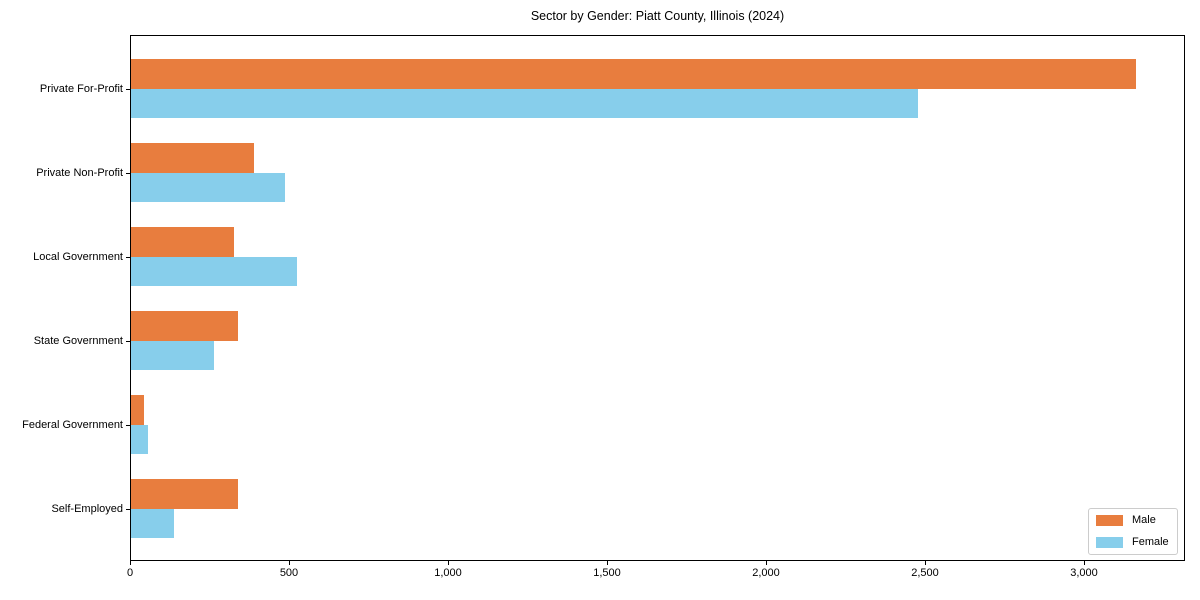 This screenshot has height=600, width=1200. I want to click on ytick-label-local-government: Local Government, so click(78, 256).